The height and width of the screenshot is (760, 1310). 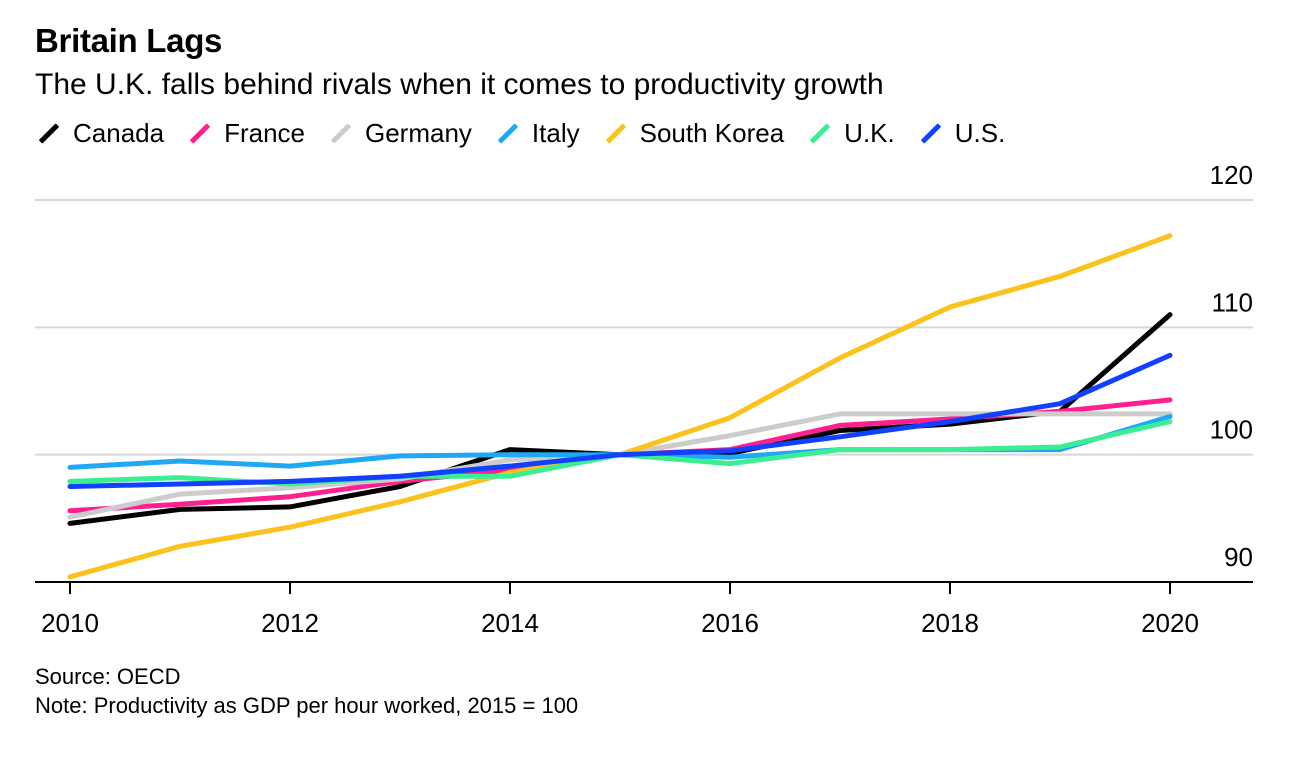 What do you see at coordinates (418, 133) in the screenshot?
I see `legend-label: Germany` at bounding box center [418, 133].